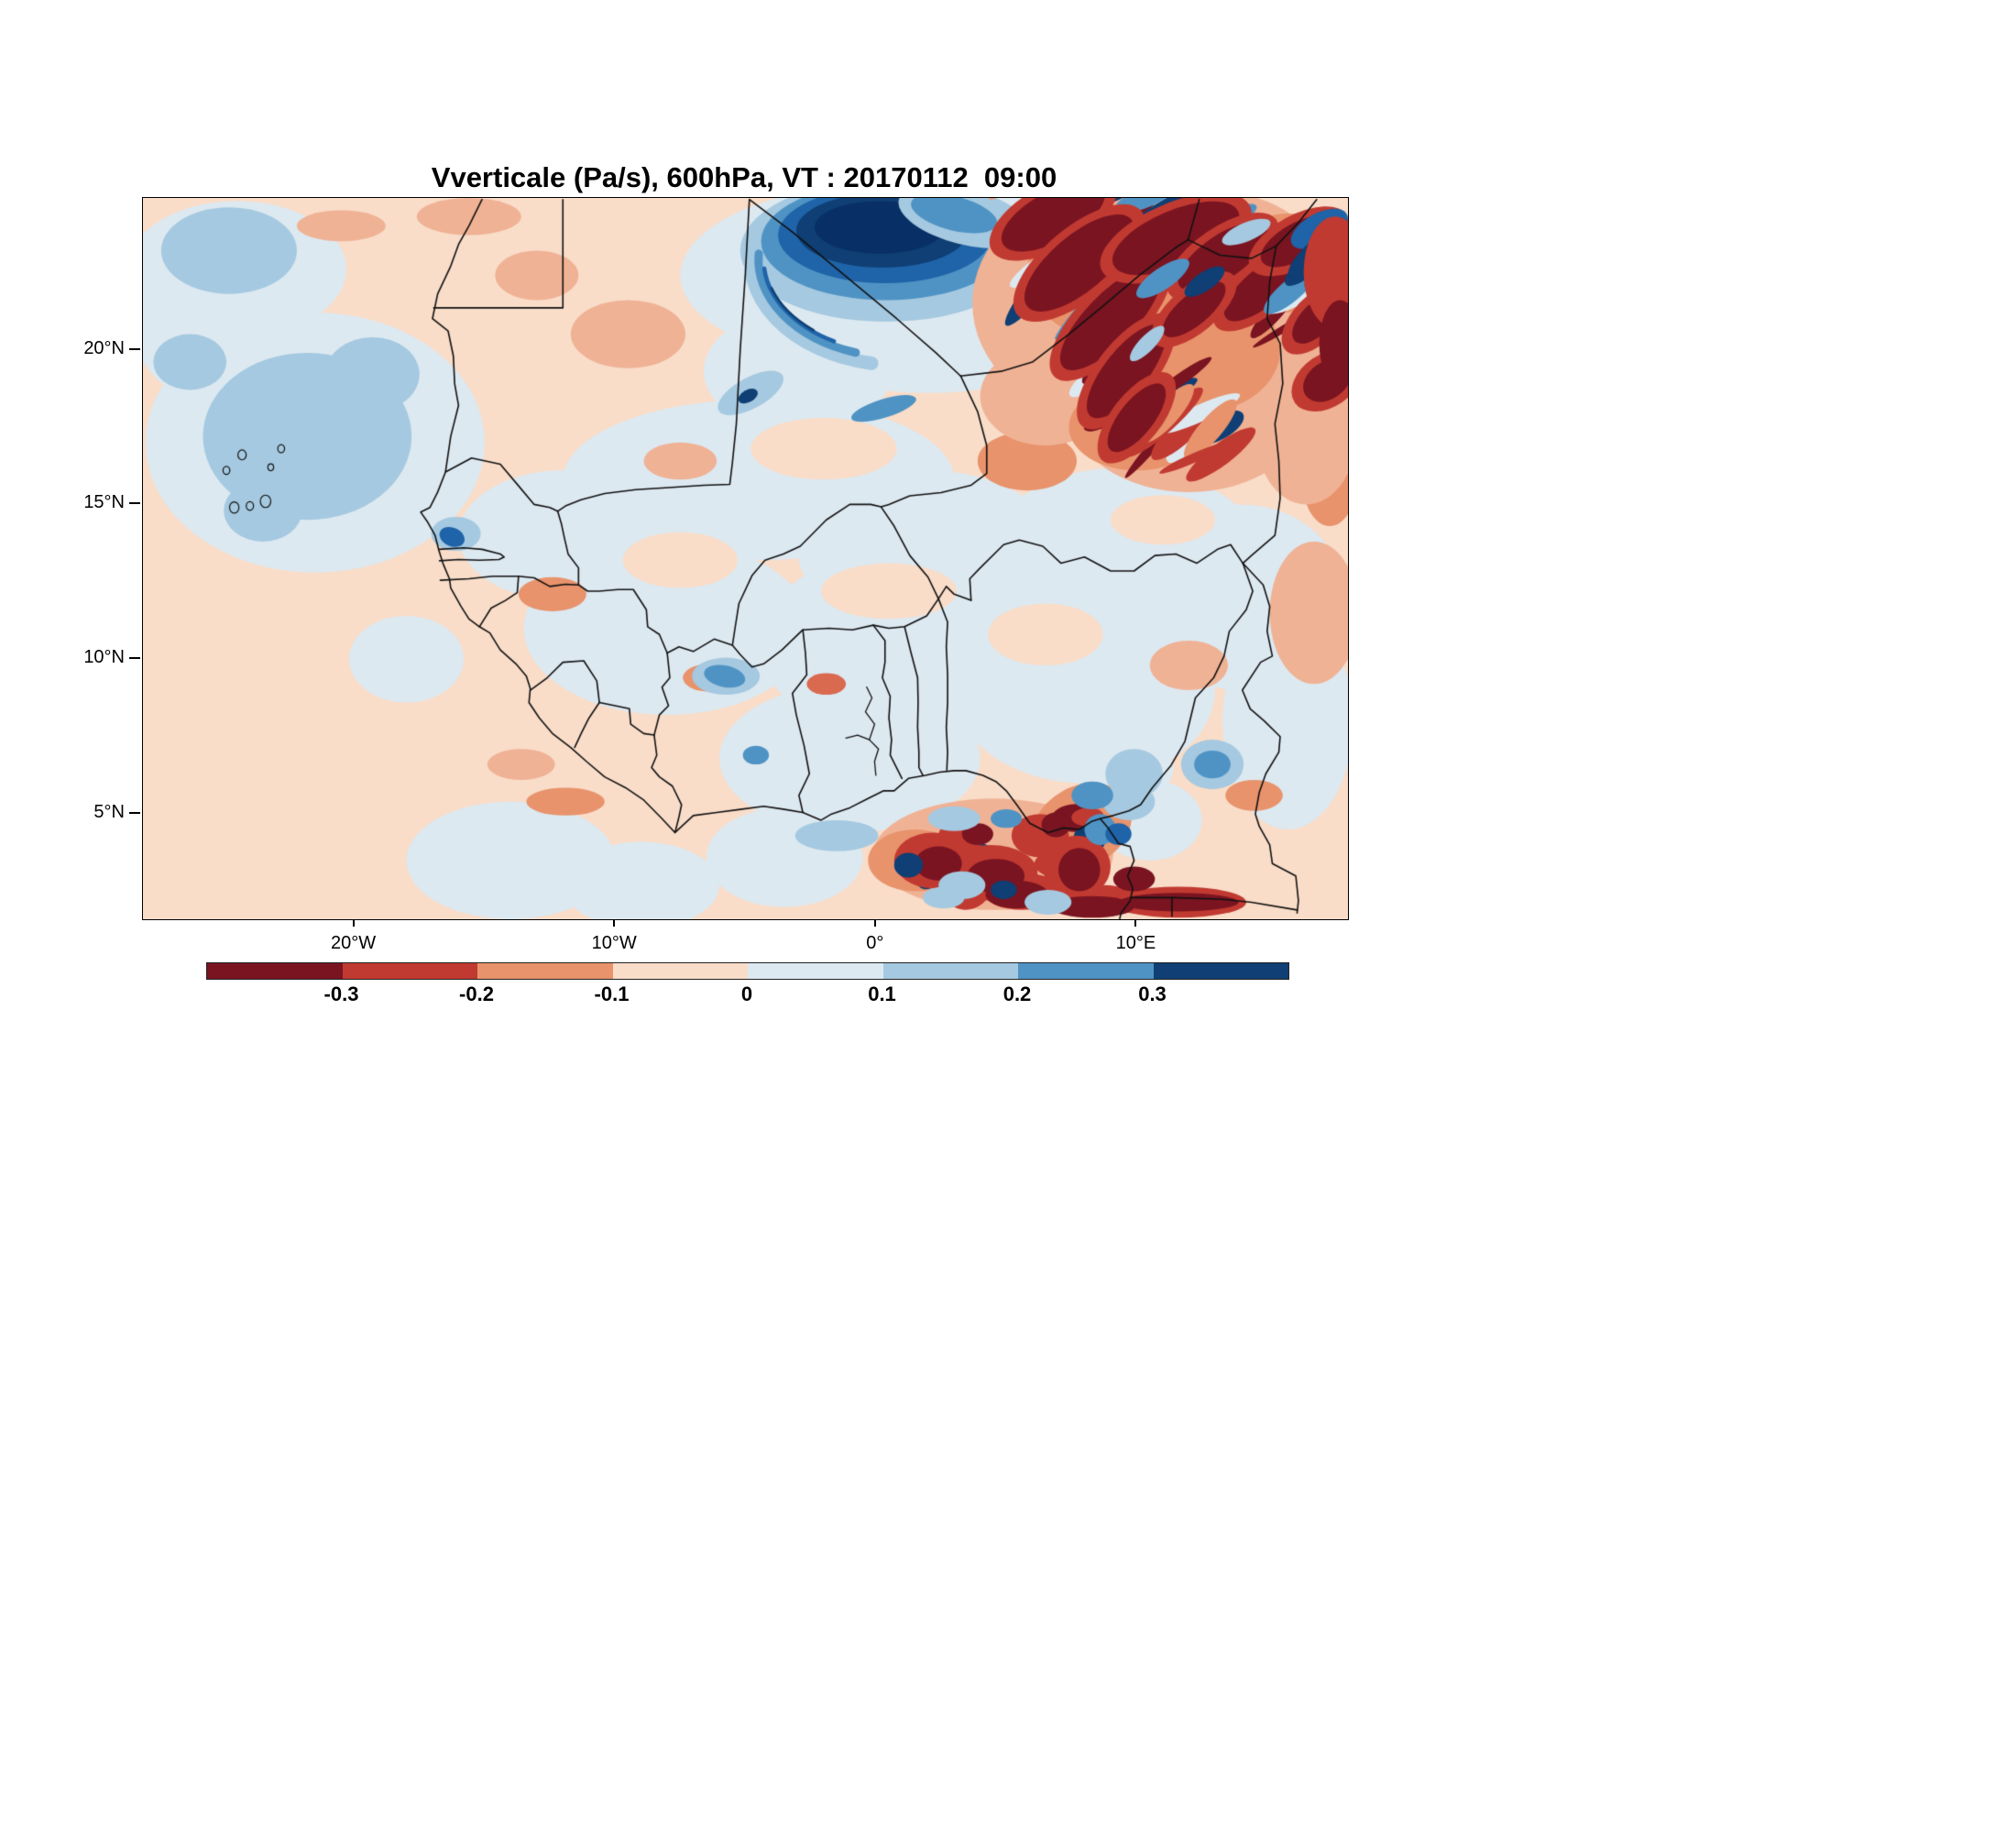 Image resolution: width=2016 pixels, height=1833 pixels. I want to click on lon-tick-label: 0°, so click(875, 943).